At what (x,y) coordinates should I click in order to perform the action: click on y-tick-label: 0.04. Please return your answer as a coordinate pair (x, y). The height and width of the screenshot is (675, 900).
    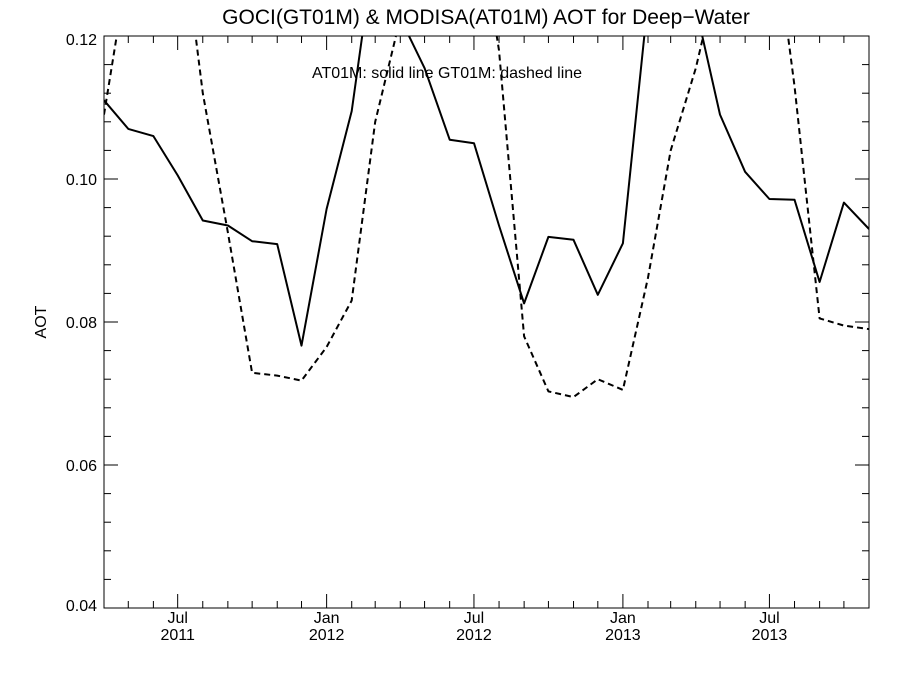
    Looking at the image, I should click on (81, 606).